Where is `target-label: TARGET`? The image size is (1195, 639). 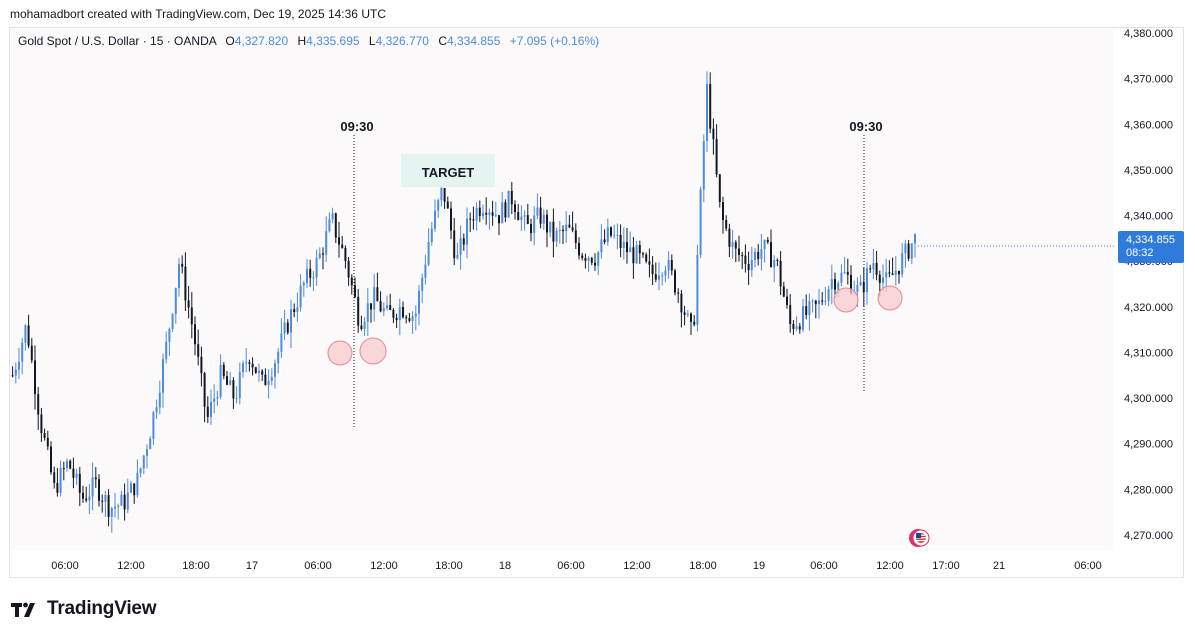 target-label: TARGET is located at coordinates (448, 172).